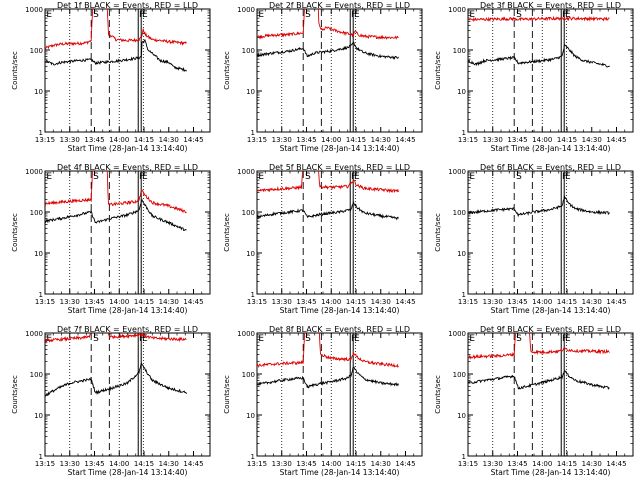 This screenshot has width=640, height=484. Describe the element at coordinates (339, 167) in the screenshot. I see `chart-title: Det 5f BLACK = Events, RED = LLD` at that location.